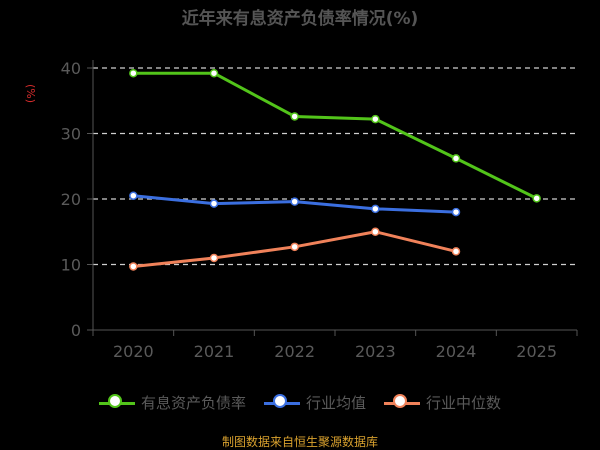  Describe the element at coordinates (71, 199) in the screenshot. I see `y-tick-label-20: 20` at that location.